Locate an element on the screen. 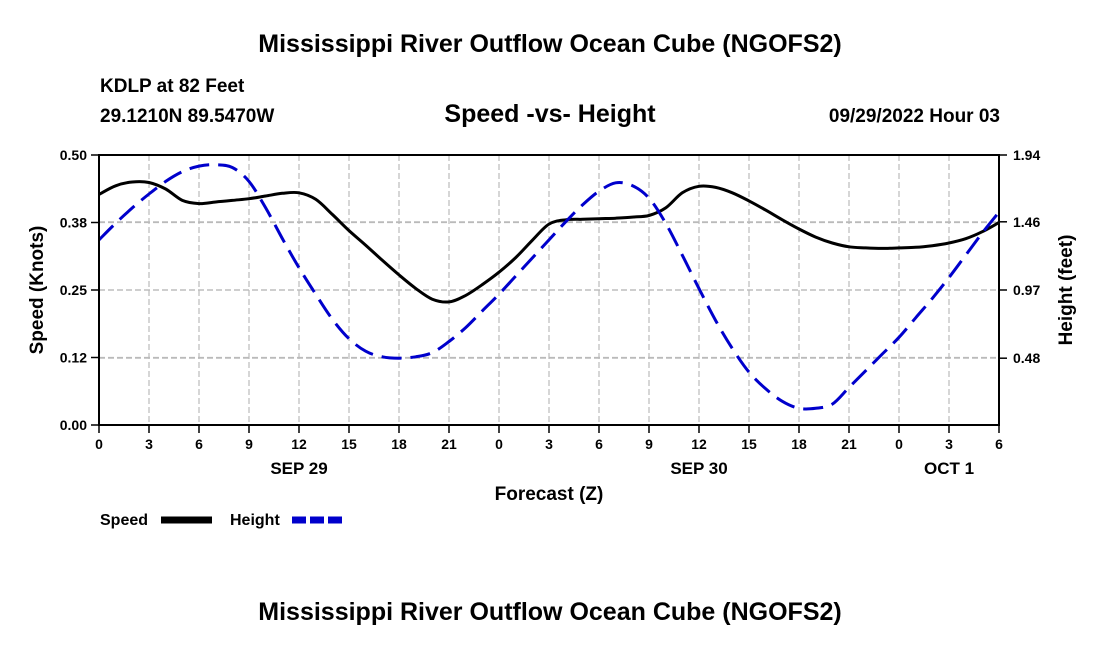  station-name: KDLP at 82 Feet is located at coordinates (172, 86).